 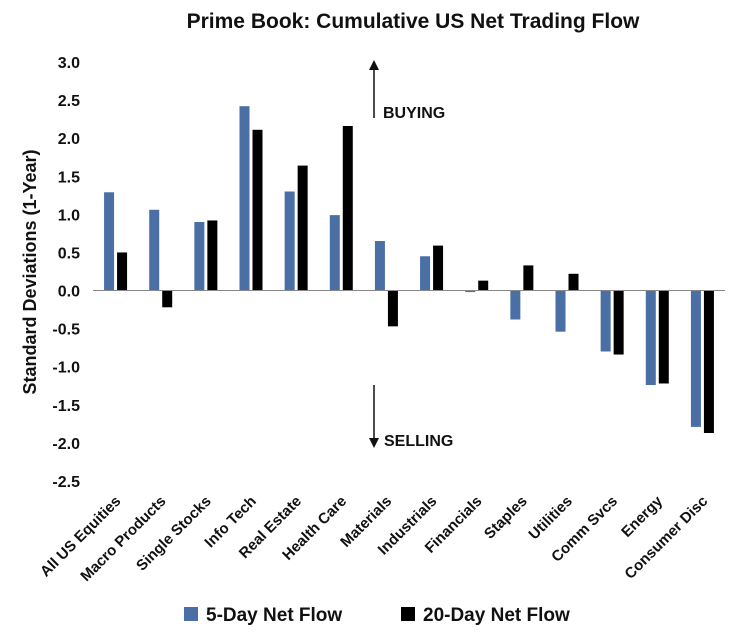 What do you see at coordinates (66, 368) in the screenshot?
I see `y-tick-label: -1.0` at bounding box center [66, 368].